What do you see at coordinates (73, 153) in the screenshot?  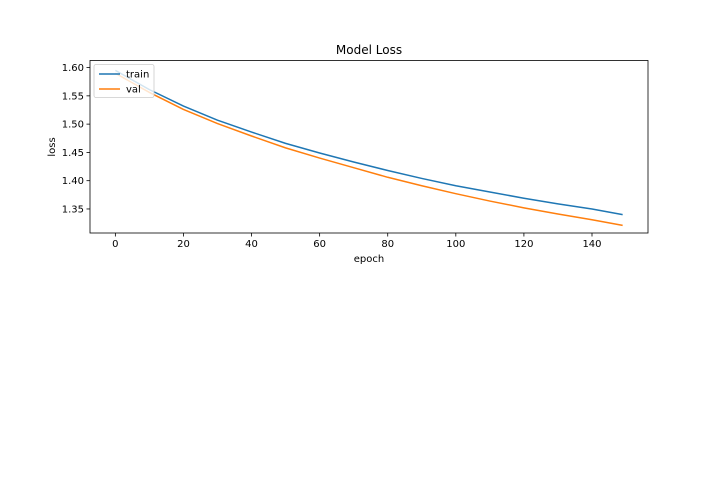 I see `y-tick-label: 1.45` at bounding box center [73, 153].